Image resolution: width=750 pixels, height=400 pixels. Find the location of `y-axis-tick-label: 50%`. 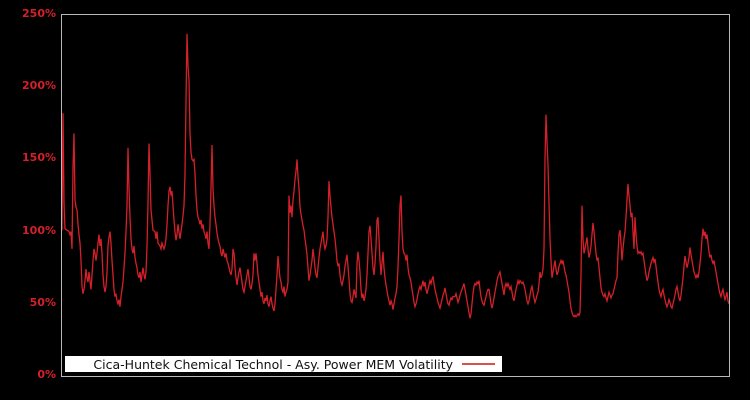

y-axis-tick-label: 50% is located at coordinates (42, 302).